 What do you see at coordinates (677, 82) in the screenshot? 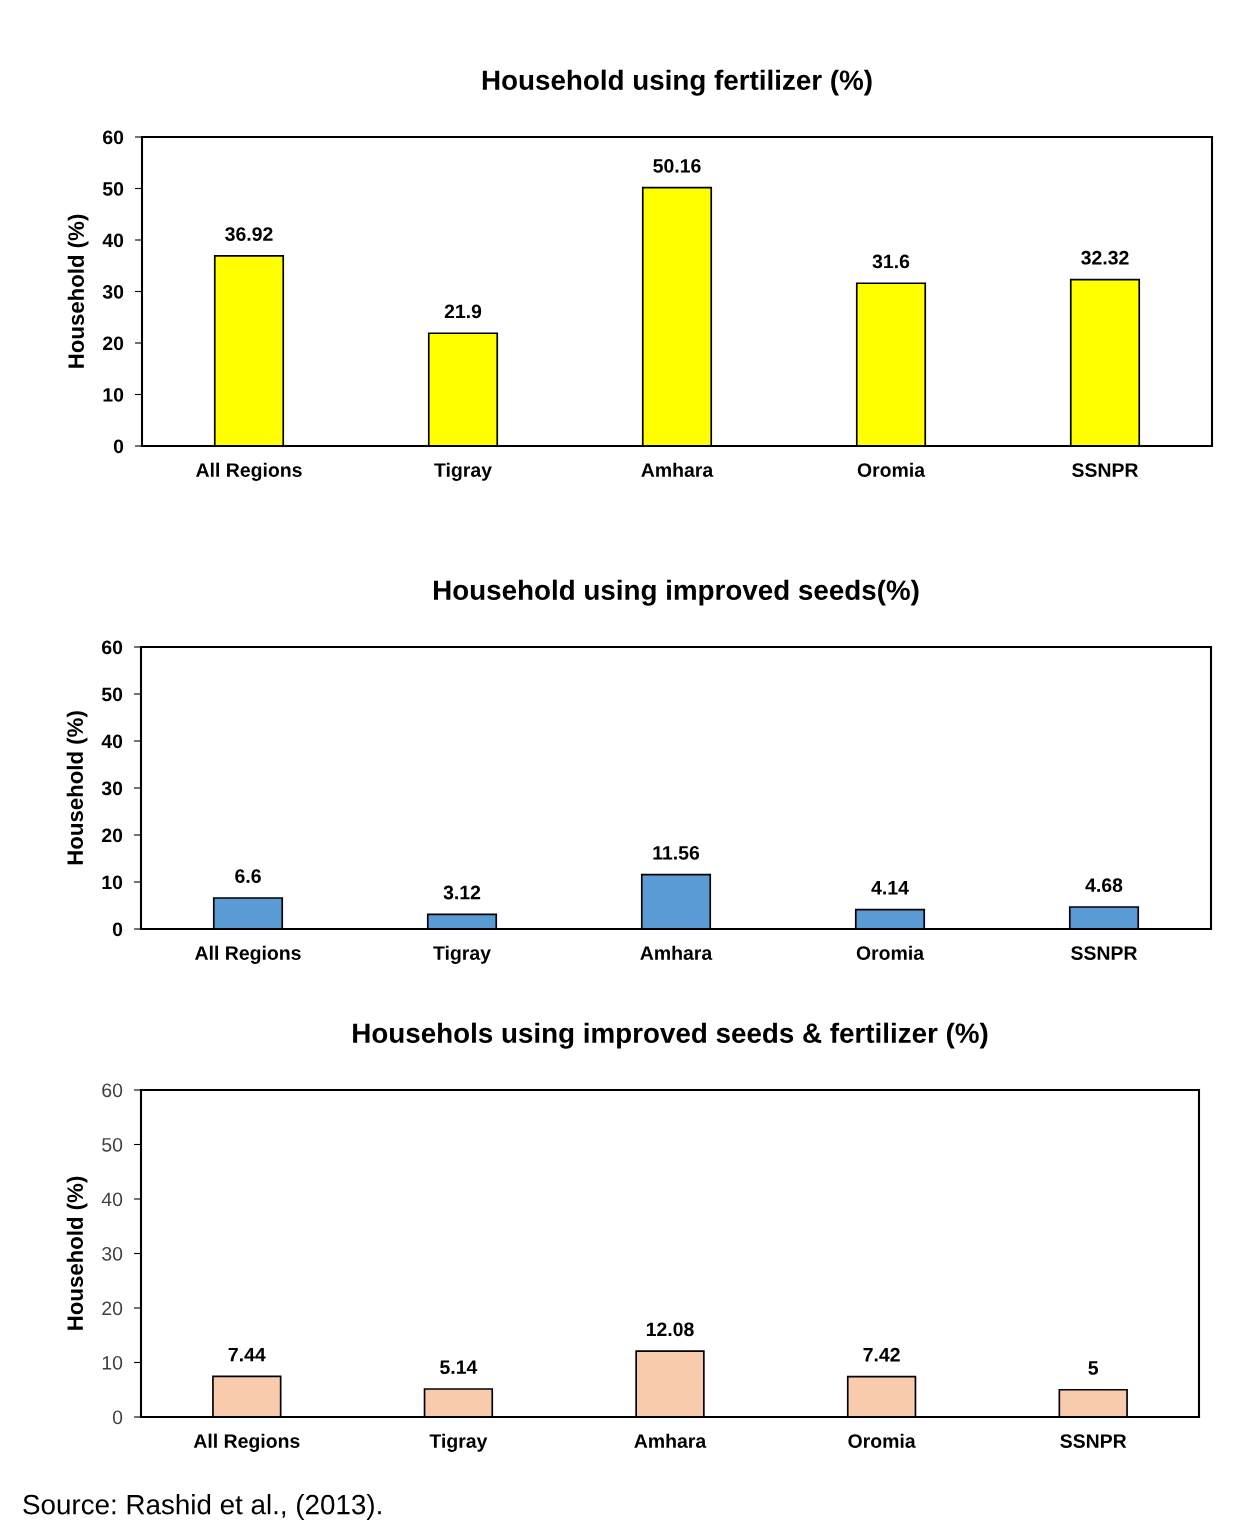
I see `chart-title: Household using fertilizer (%)` at bounding box center [677, 82].